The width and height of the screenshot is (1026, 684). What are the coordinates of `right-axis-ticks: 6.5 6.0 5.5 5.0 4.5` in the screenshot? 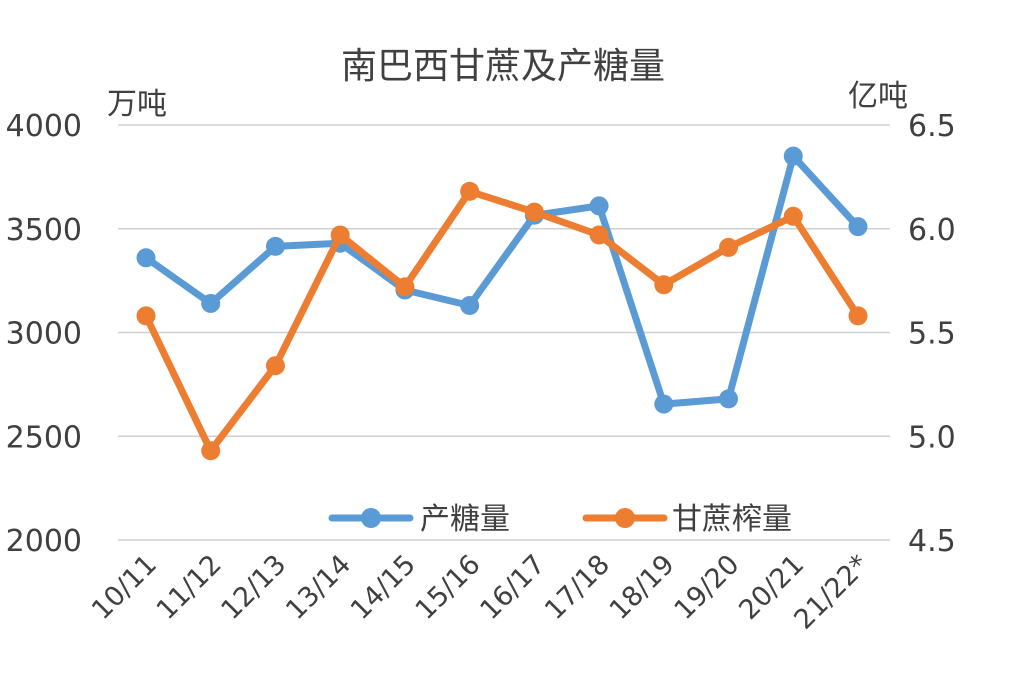 It's located at (932, 334).